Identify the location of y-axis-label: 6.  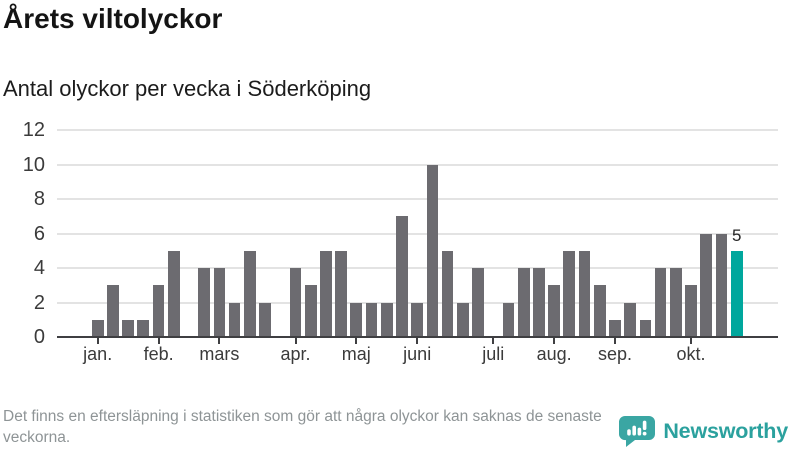
(39, 233).